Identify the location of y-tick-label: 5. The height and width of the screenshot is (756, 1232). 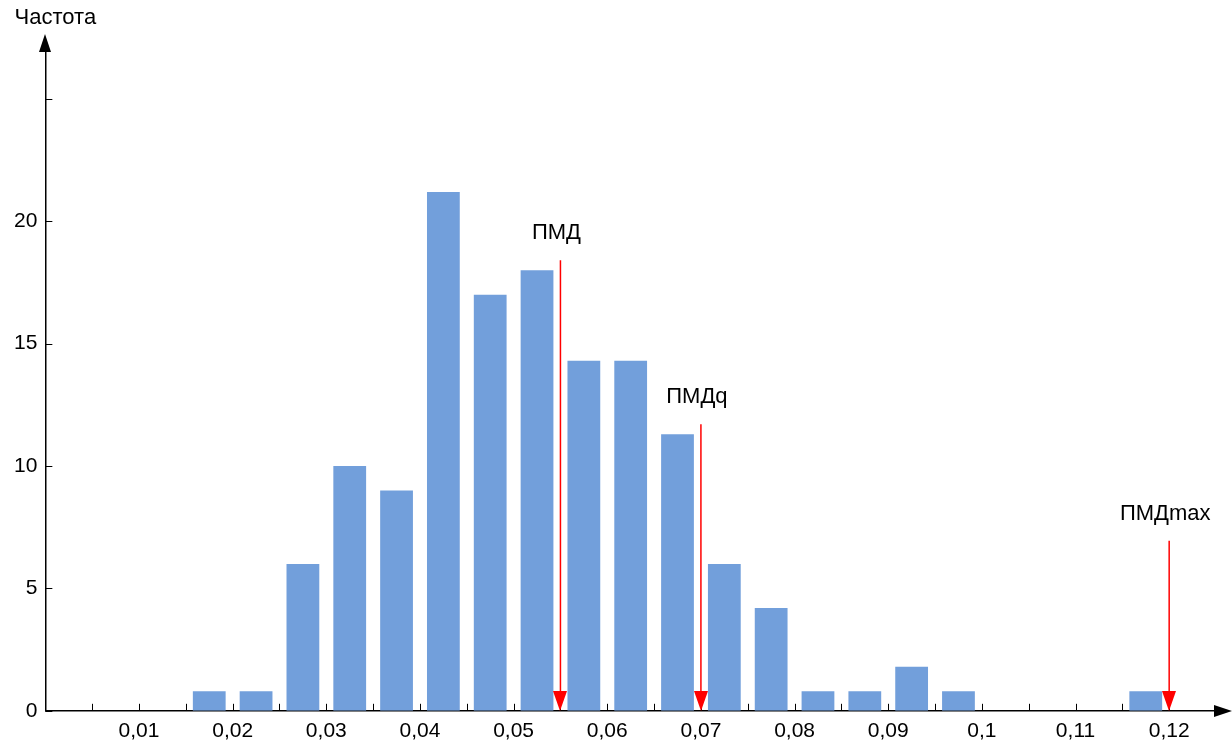
(31, 587).